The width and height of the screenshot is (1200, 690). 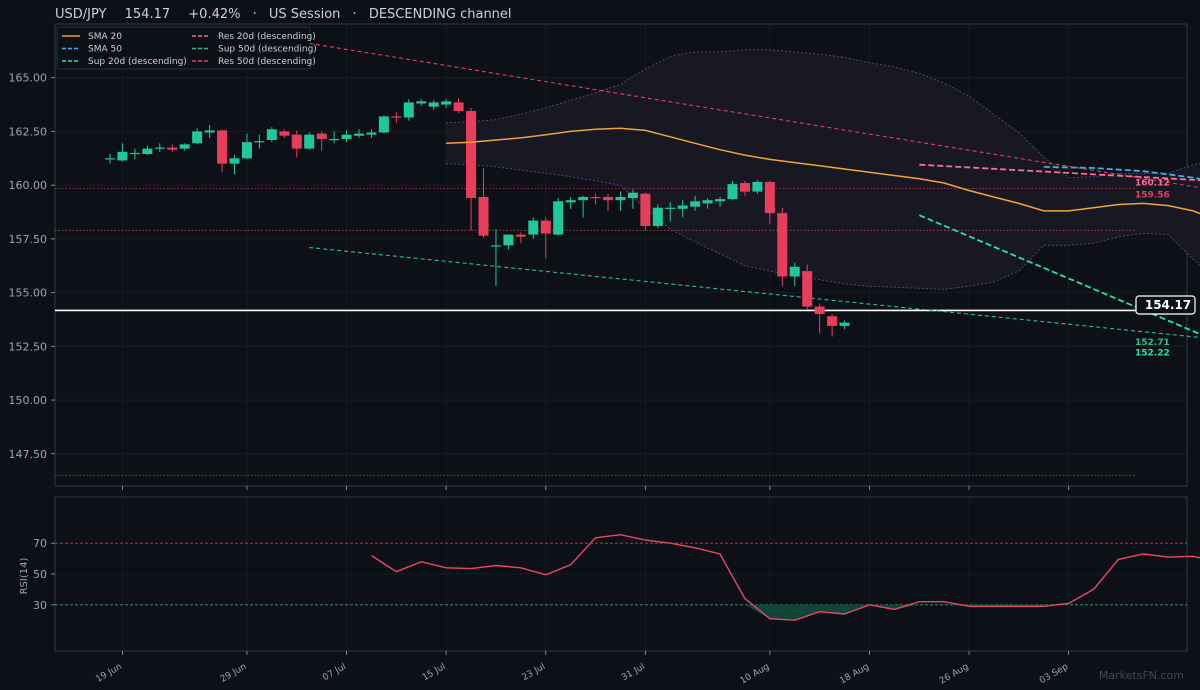 I want to click on price-tick-label: 150.00, so click(x=28, y=400).